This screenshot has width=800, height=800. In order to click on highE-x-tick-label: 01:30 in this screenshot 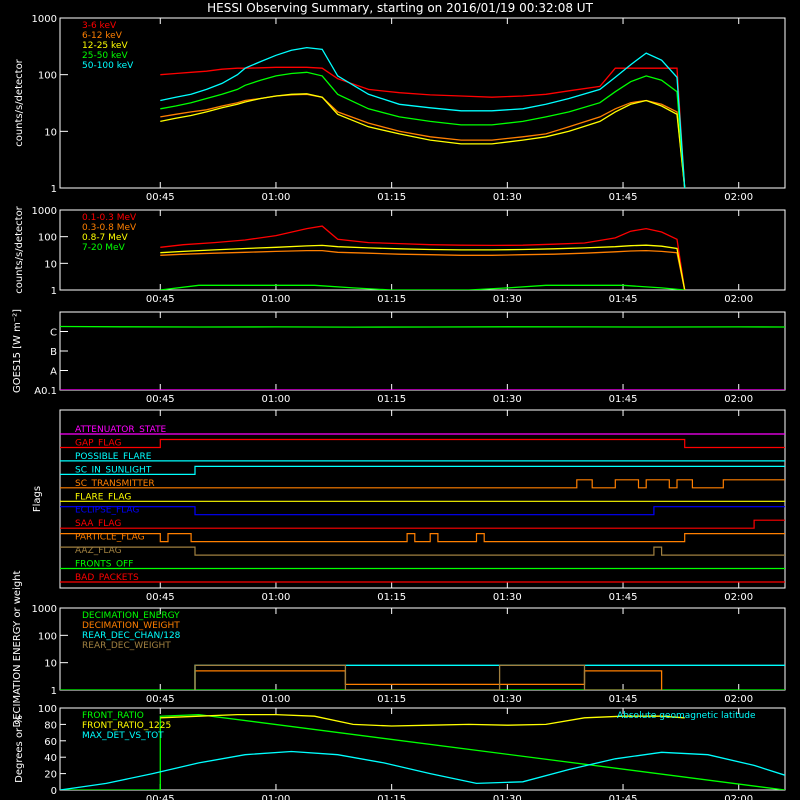, I will do `click(507, 299)`.